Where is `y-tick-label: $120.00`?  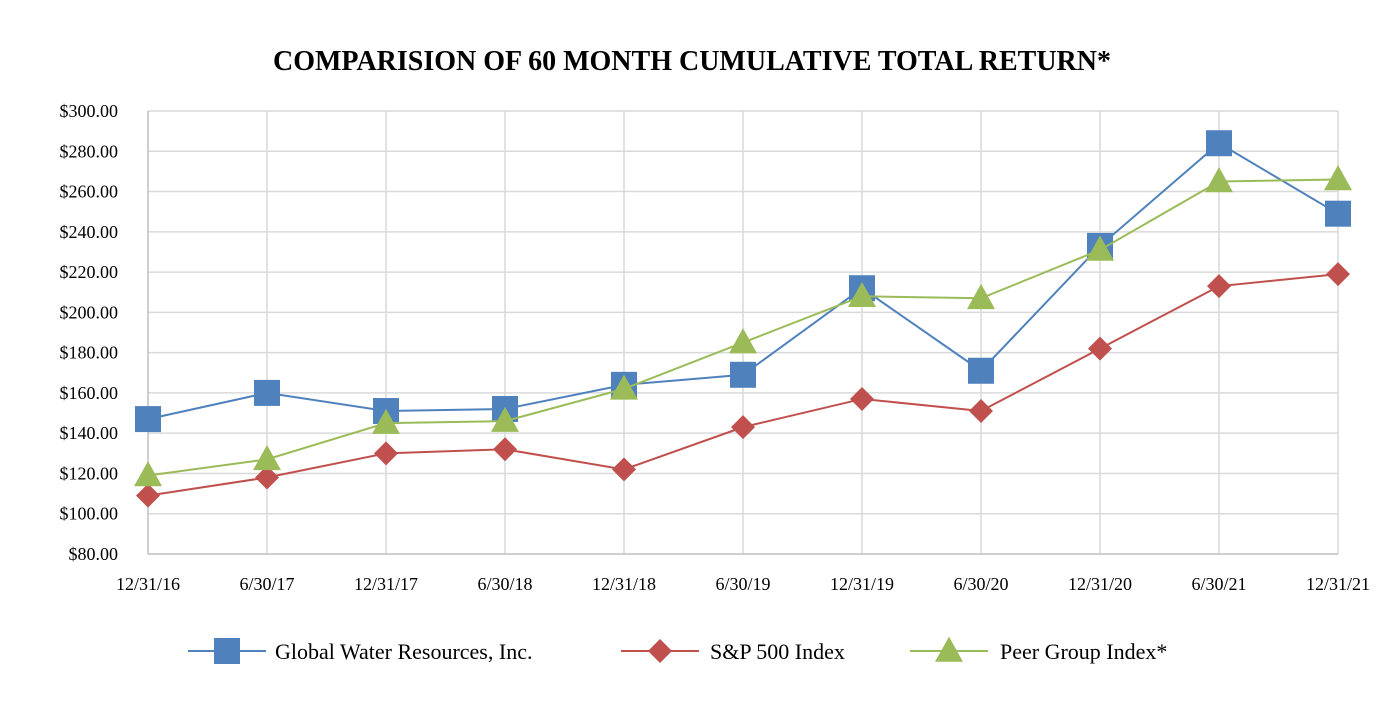 y-tick-label: $120.00 is located at coordinates (89, 473).